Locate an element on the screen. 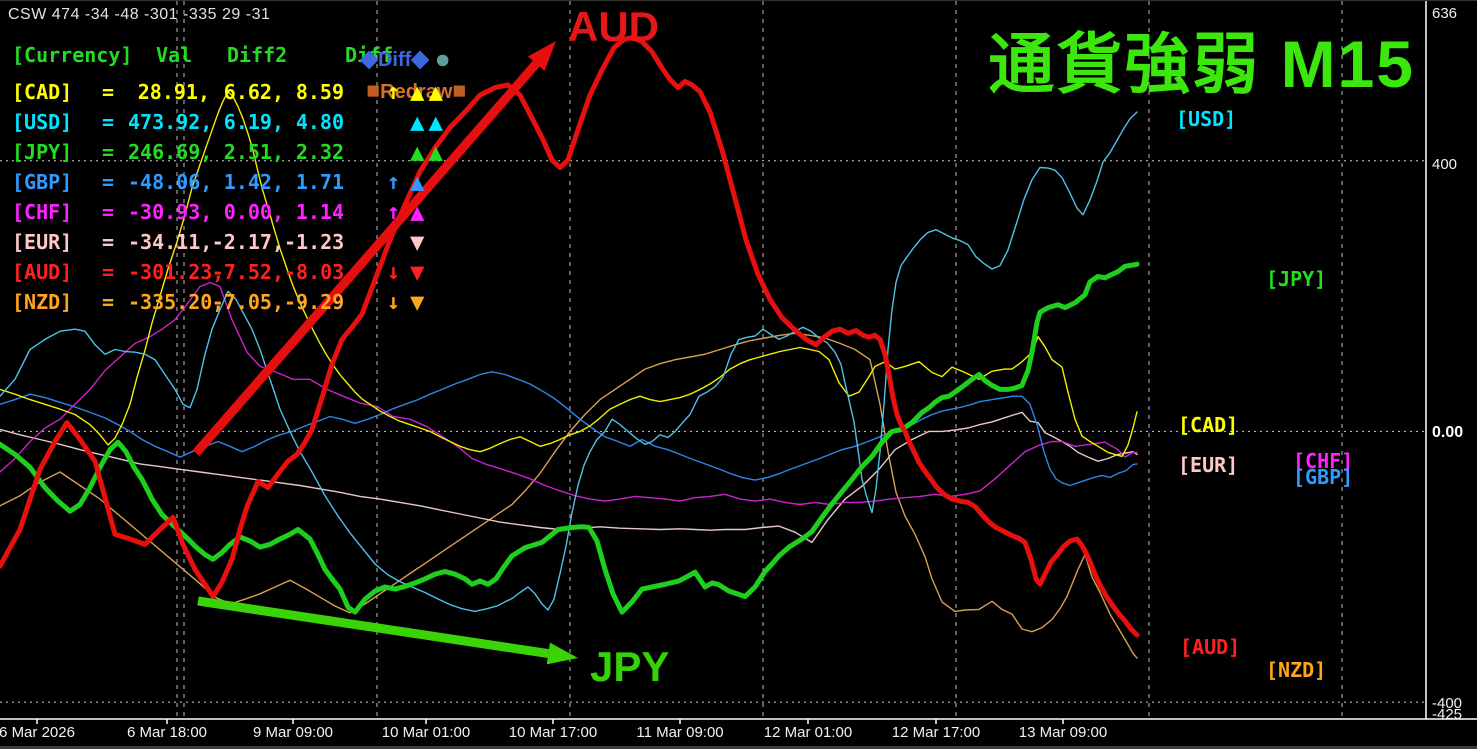 The width and height of the screenshot is (1477, 749). currency-end-label: [CAD] is located at coordinates (1208, 425).